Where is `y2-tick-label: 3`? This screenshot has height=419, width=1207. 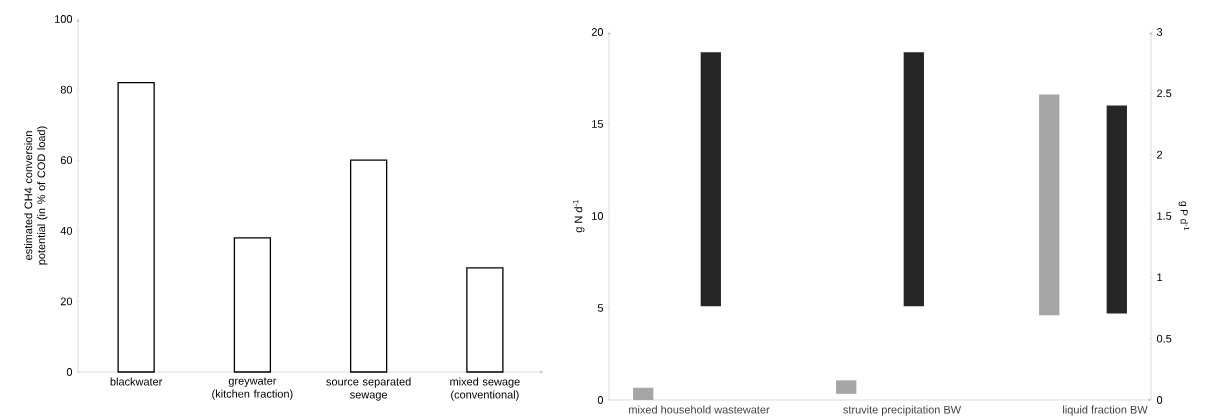
y2-tick-label: 3 is located at coordinates (1159, 32).